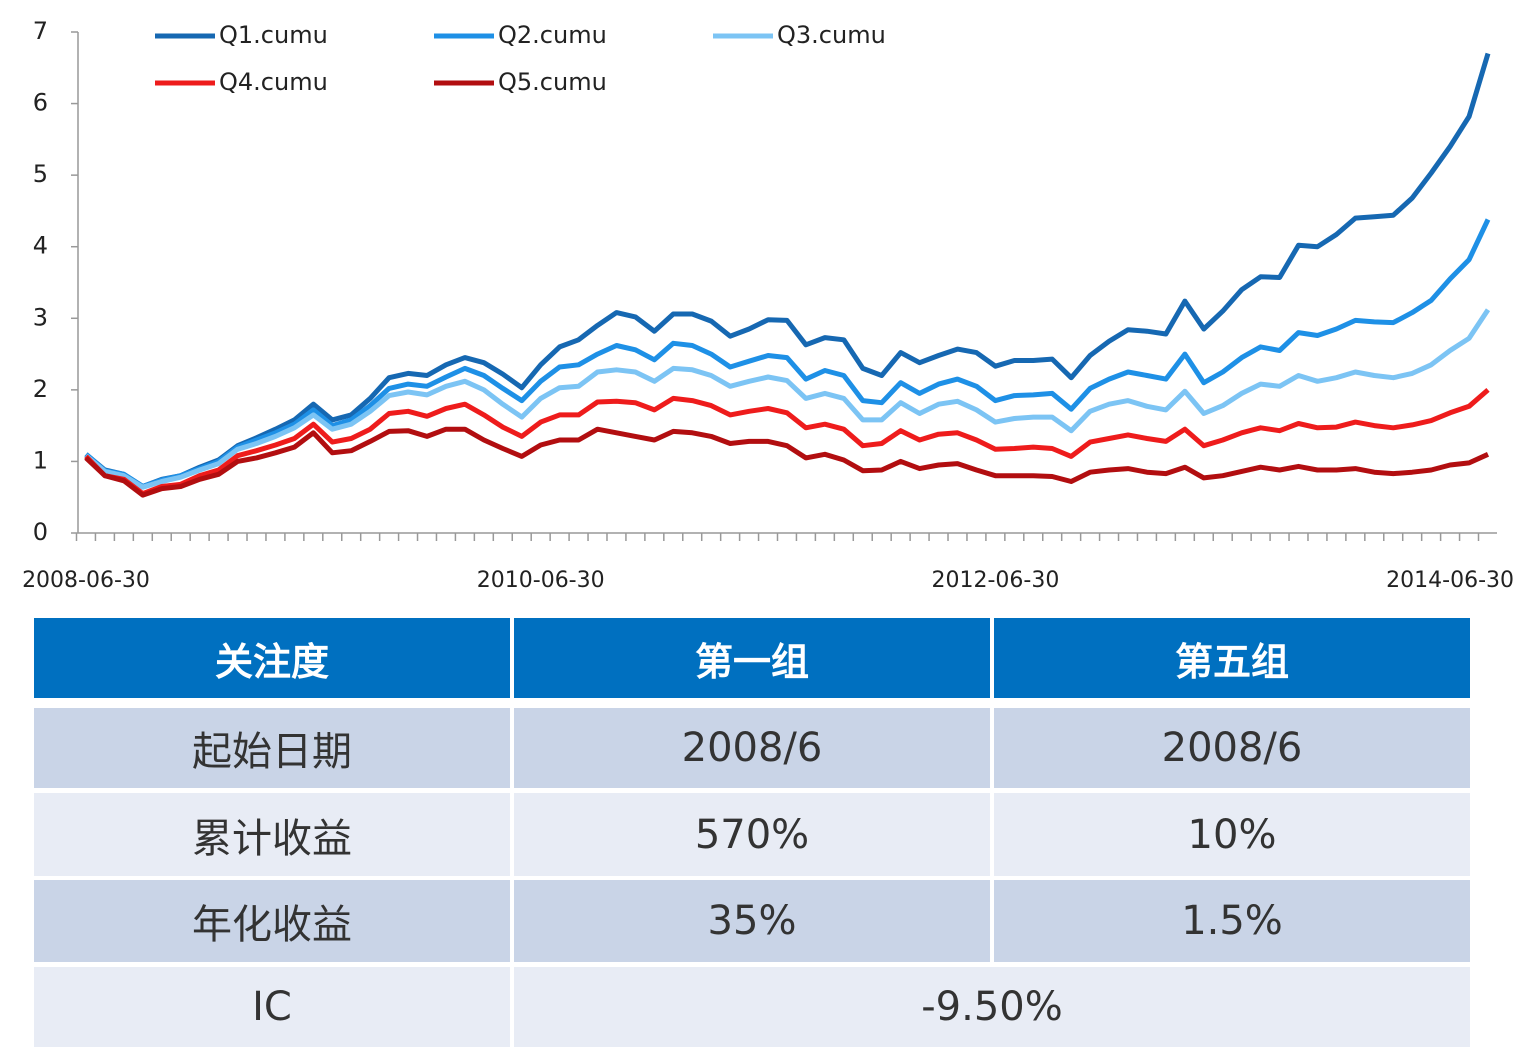 This screenshot has width=1515, height=1047. I want to click on y-tick-label: 0, so click(40, 532).